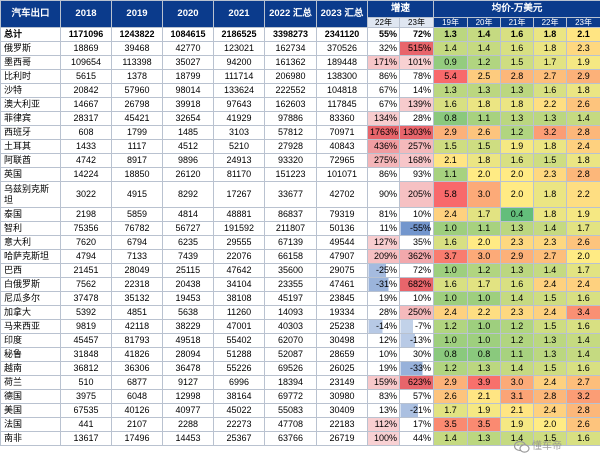 The height and width of the screenshot is (456, 600). I want to click on growth-cell: 205%, so click(416, 194).